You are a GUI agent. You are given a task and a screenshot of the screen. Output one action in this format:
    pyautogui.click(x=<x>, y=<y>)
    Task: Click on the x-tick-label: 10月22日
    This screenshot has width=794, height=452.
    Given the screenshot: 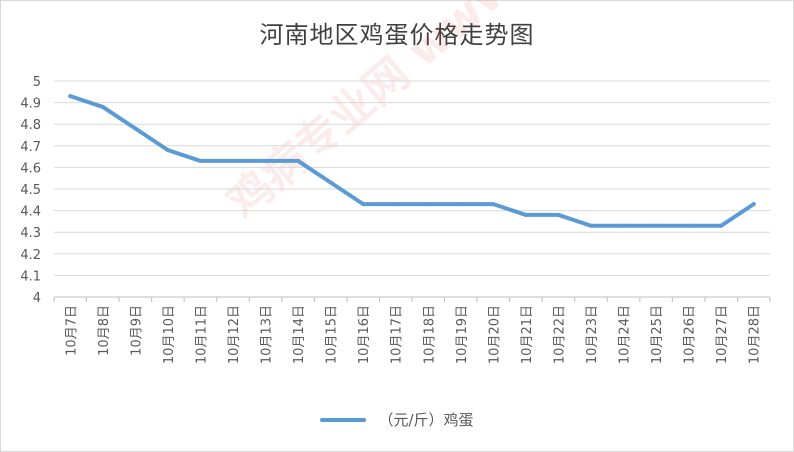 What is the action you would take?
    pyautogui.click(x=559, y=334)
    